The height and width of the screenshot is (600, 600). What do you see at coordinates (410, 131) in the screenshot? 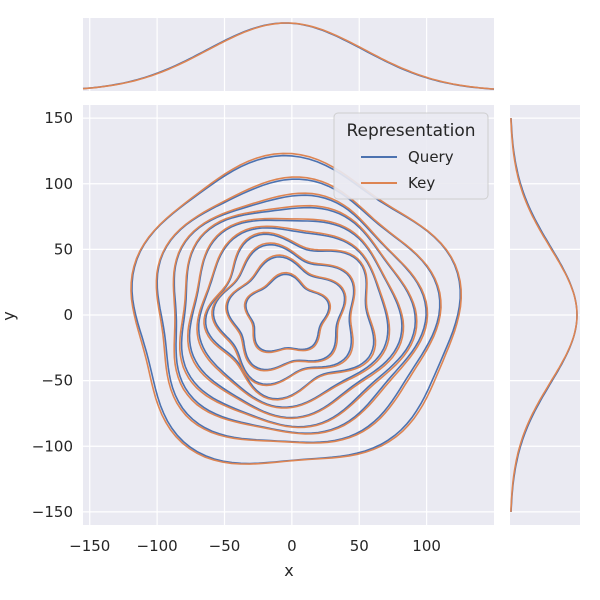
I see `legend-title: Representation` at bounding box center [410, 131].